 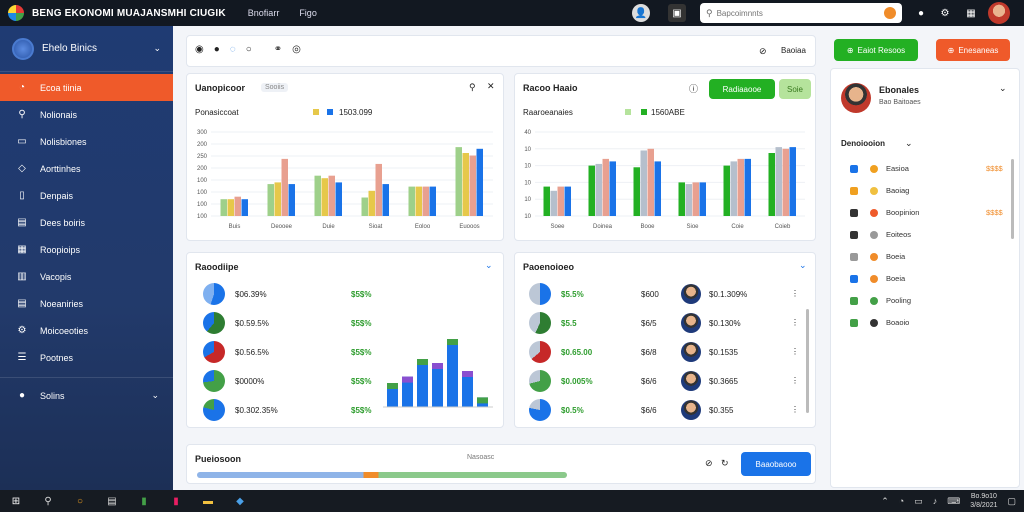 I want to click on search-filter-icon, so click(x=890, y=13).